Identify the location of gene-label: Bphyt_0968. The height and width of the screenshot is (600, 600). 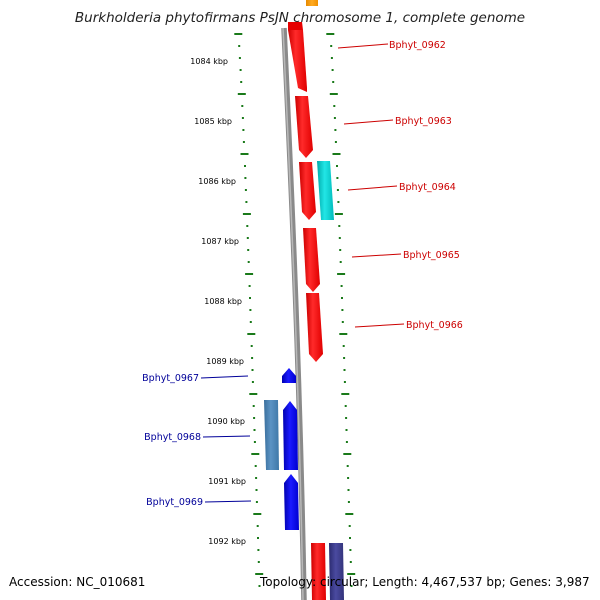
(172, 437).